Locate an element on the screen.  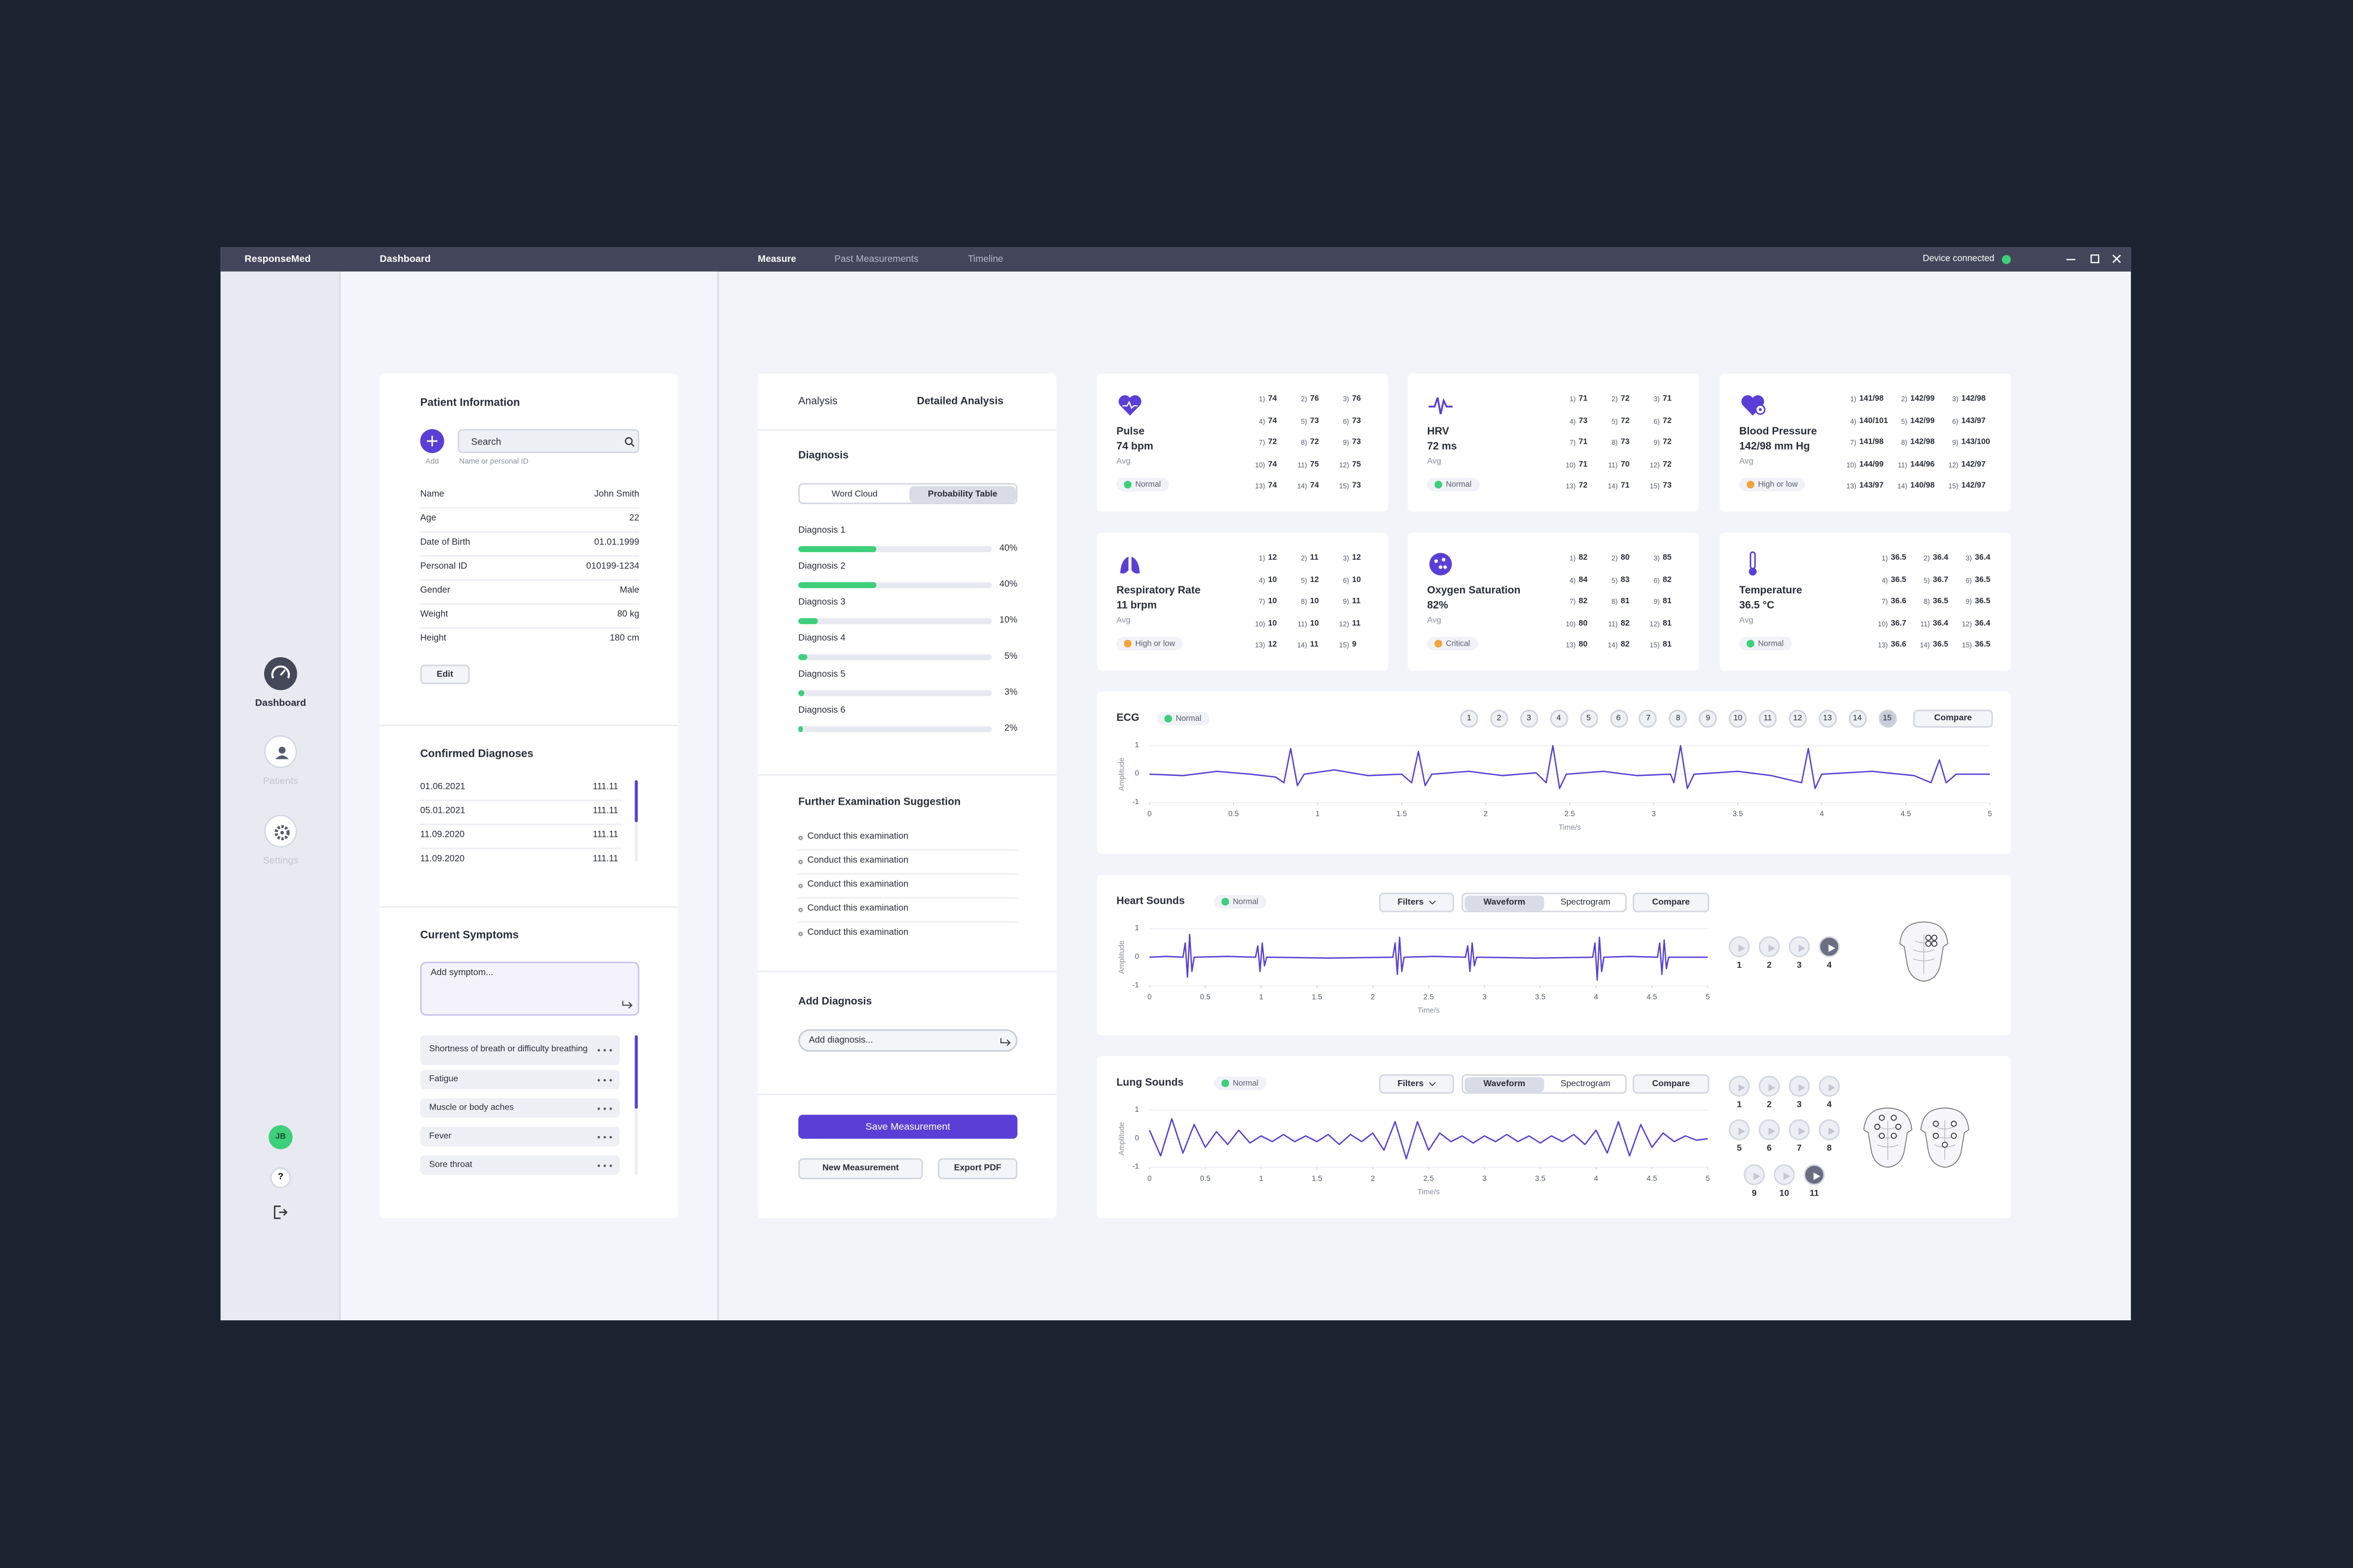
search-box: Search is located at coordinates (548, 441).